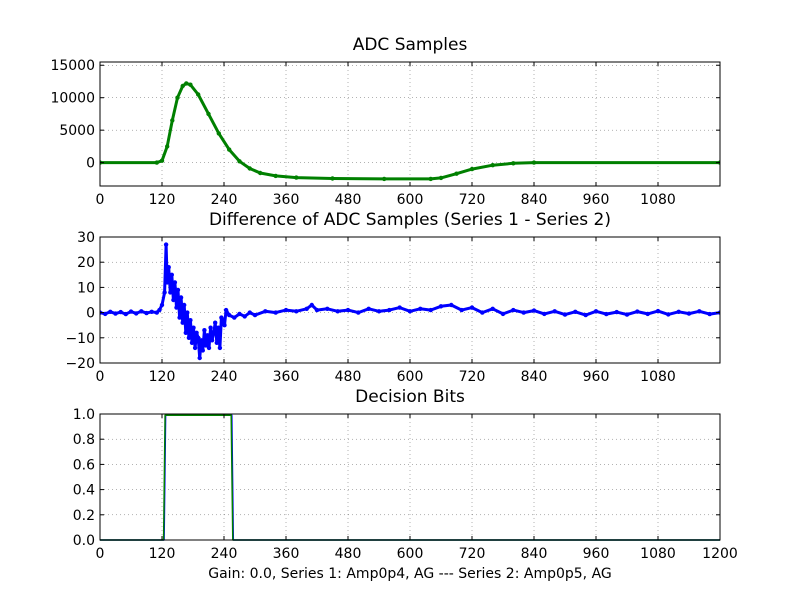 This screenshot has height=600, width=800. What do you see at coordinates (410, 554) in the screenshot?
I see `x-tick-label: 600` at bounding box center [410, 554].